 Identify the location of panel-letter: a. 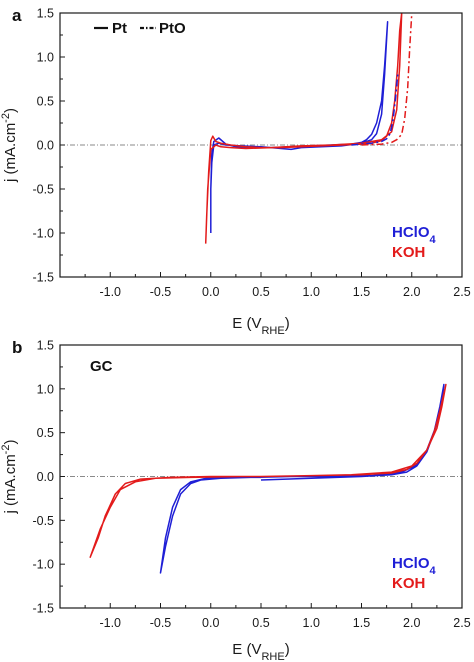
(17, 15).